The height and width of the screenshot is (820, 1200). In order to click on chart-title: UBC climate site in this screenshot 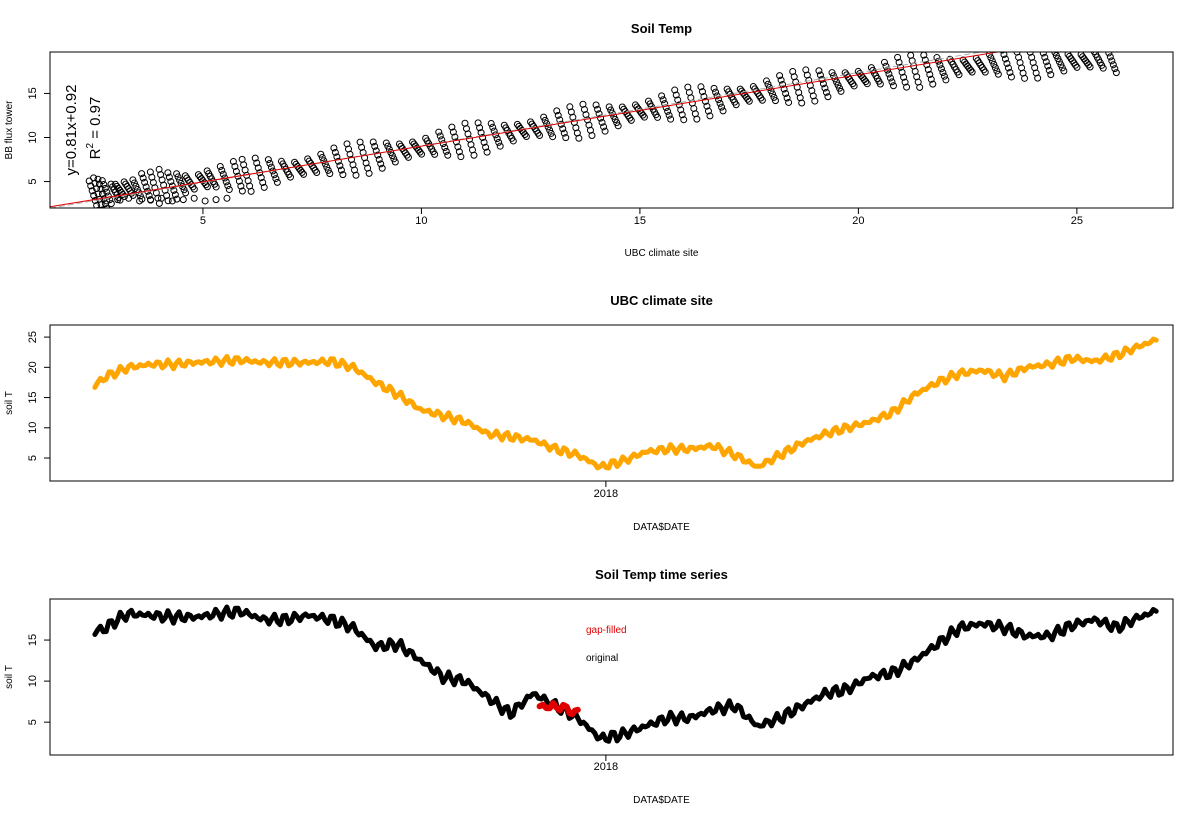, I will do `click(661, 300)`.